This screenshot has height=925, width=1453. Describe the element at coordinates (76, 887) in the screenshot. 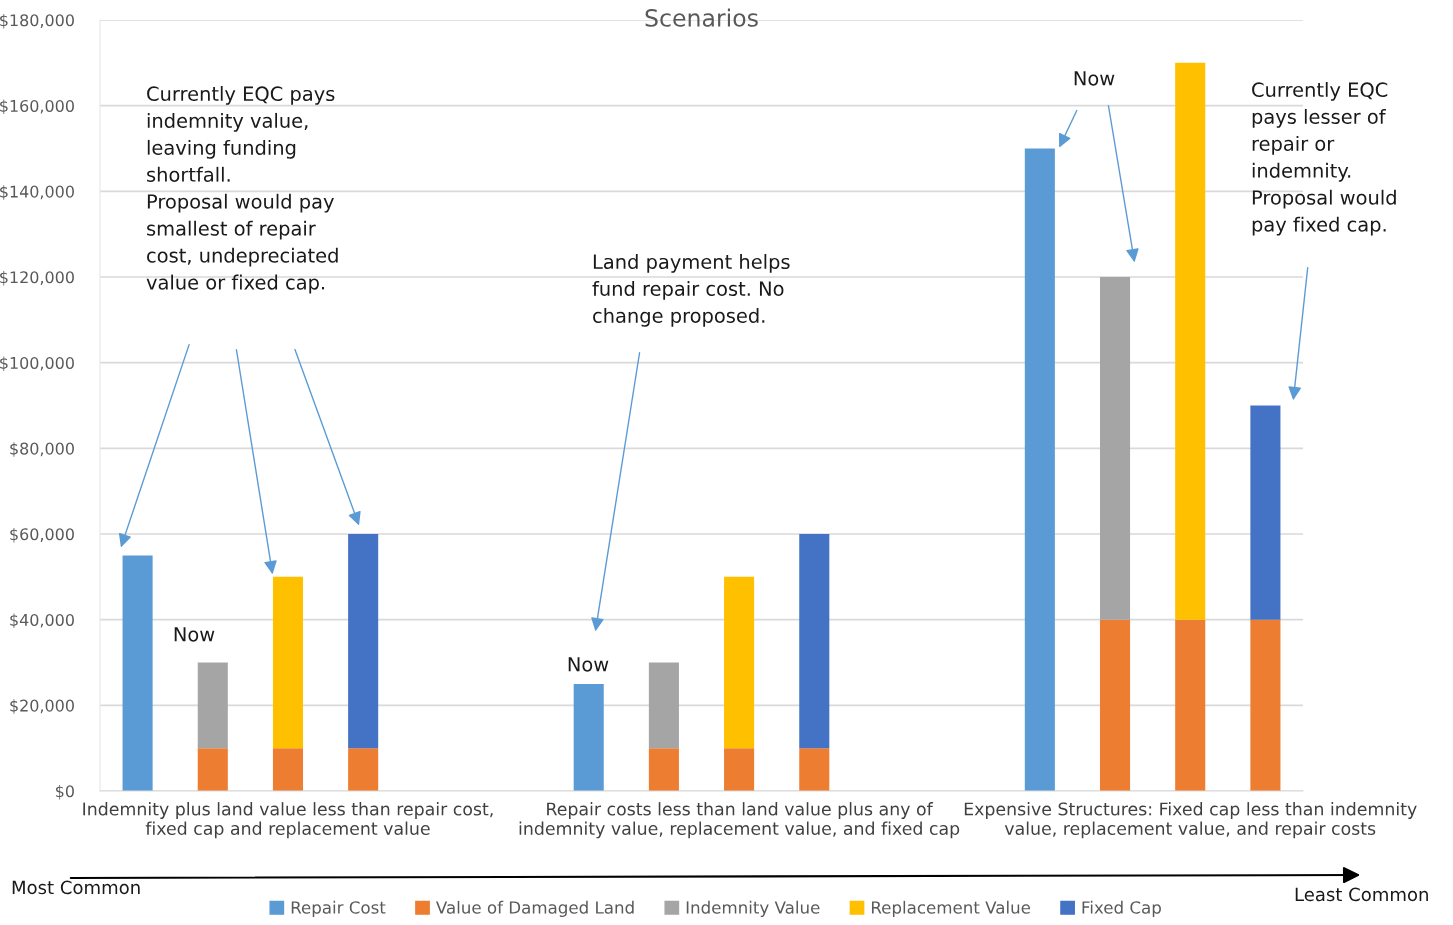

I see `text: Most Common` at that location.